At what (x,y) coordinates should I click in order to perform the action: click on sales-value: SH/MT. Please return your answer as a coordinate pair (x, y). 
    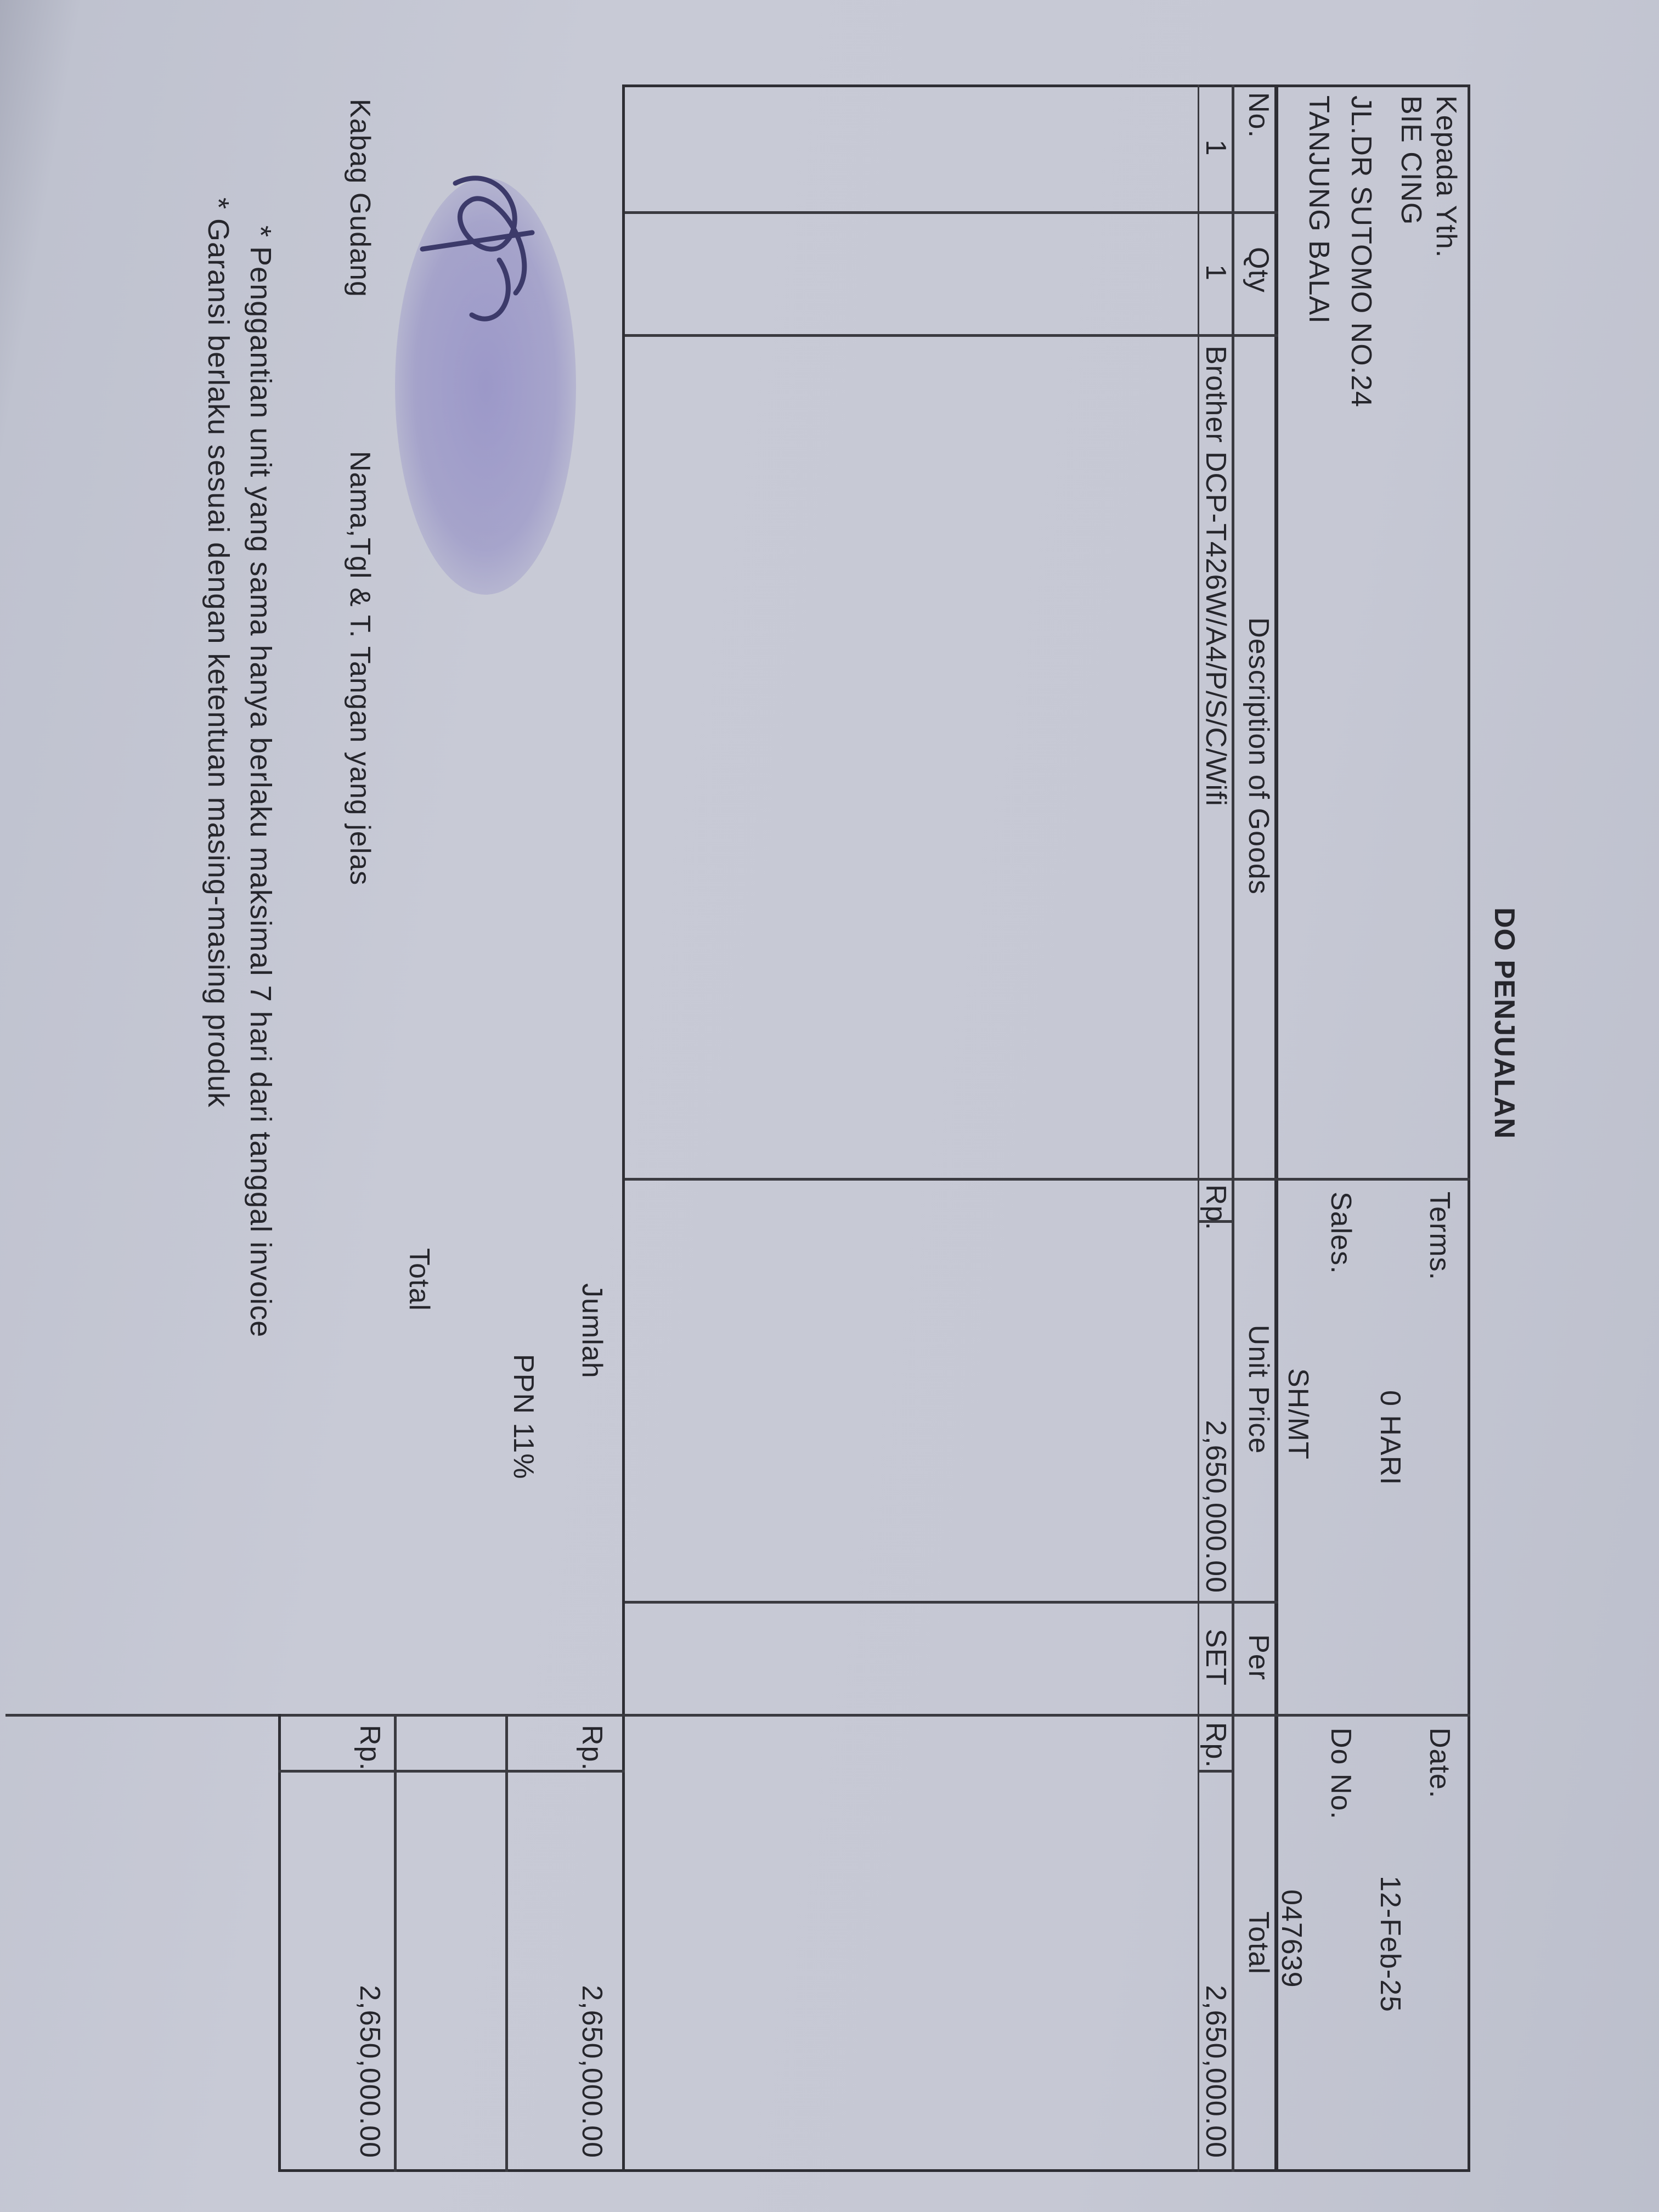
    Looking at the image, I should click on (1298, 1414).